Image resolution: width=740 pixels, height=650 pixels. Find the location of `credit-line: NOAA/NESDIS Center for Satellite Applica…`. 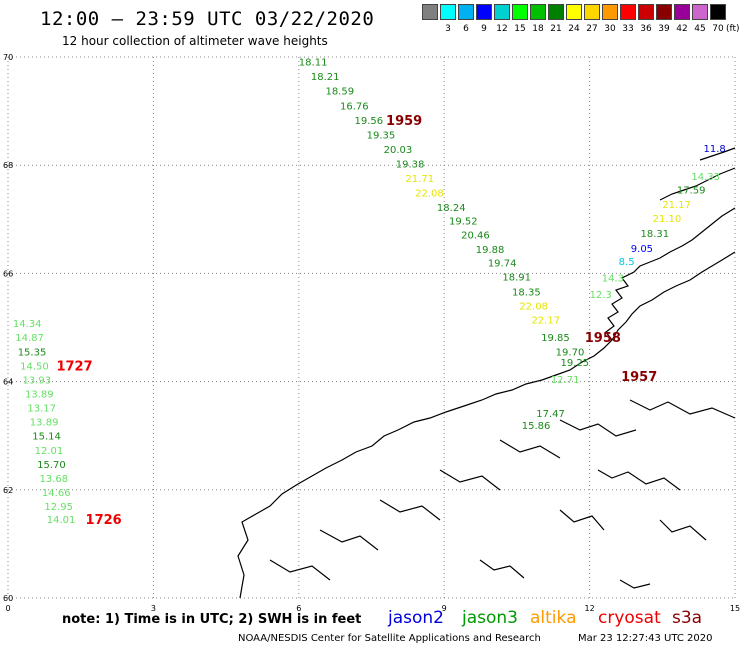

credit-line: NOAA/NESDIS Center for Satellite Applica… is located at coordinates (389, 638).